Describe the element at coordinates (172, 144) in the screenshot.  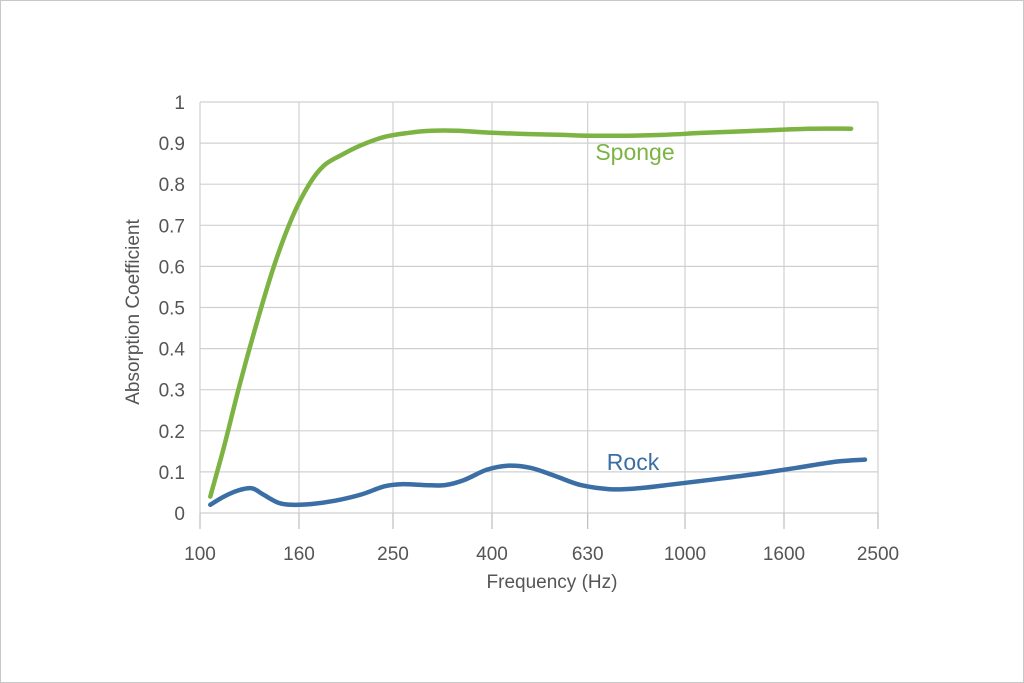
I see `y-tick-label: 0.9` at that location.